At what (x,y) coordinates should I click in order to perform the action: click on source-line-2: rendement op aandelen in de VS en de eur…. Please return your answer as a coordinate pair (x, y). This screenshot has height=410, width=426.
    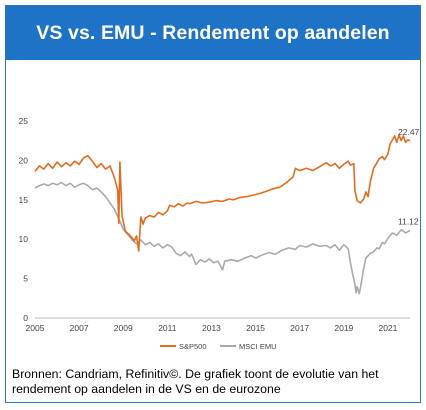
    Looking at the image, I should click on (146, 389).